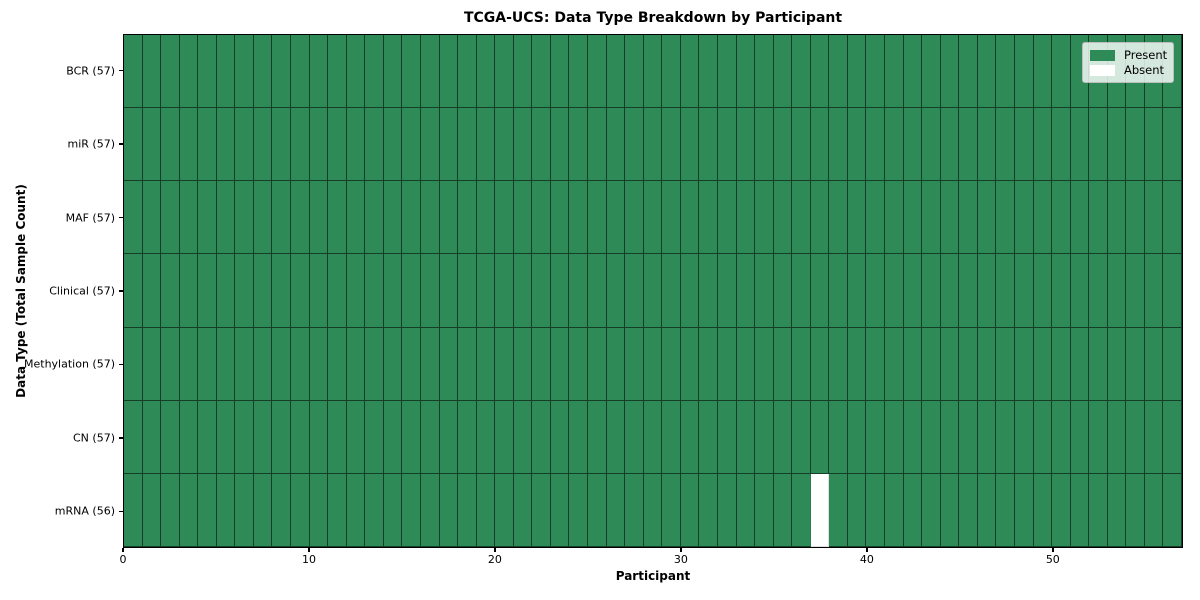  I want to click on x-axis-label: Participant, so click(653, 576).